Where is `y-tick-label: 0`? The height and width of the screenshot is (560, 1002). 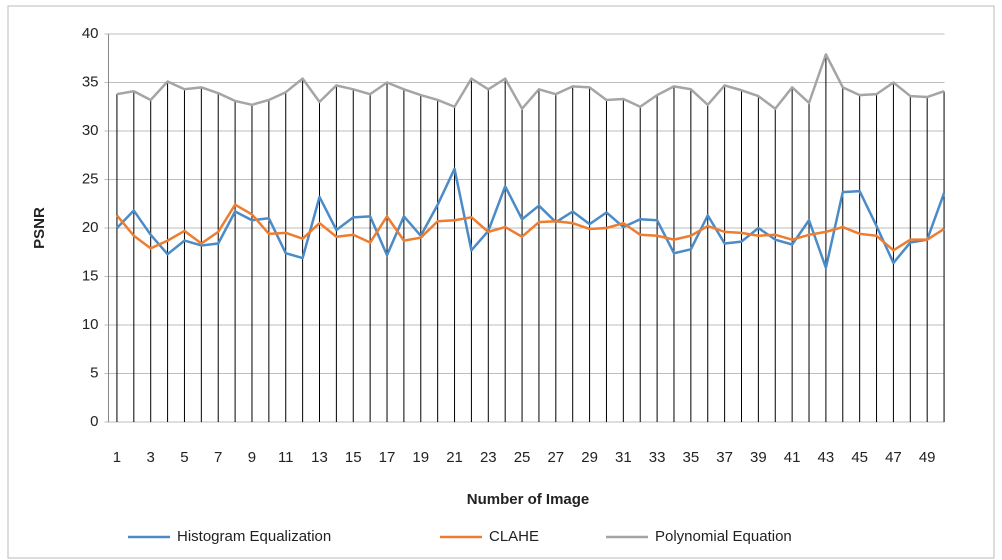 y-tick-label: 0 is located at coordinates (94, 421).